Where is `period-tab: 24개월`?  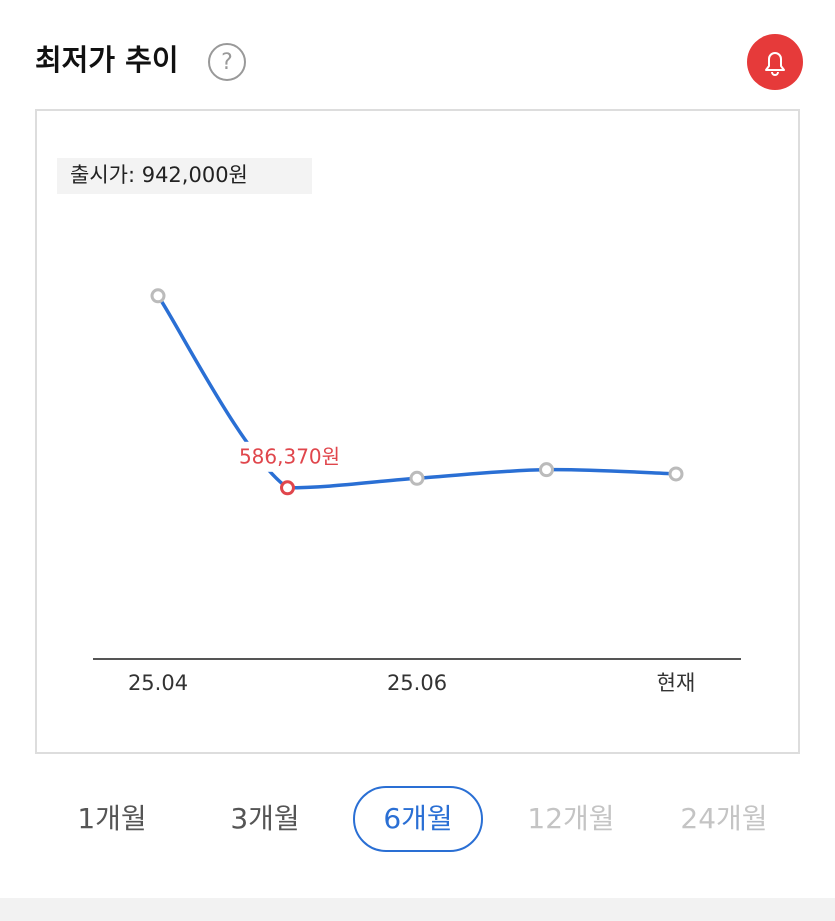
period-tab: 24개월 is located at coordinates (723, 818).